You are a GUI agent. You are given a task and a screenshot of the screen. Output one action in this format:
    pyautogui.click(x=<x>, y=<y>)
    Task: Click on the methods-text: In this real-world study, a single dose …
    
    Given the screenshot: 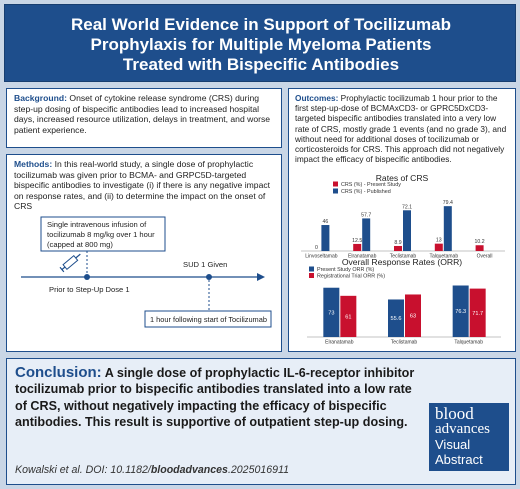 What is the action you would take?
    pyautogui.click(x=142, y=185)
    